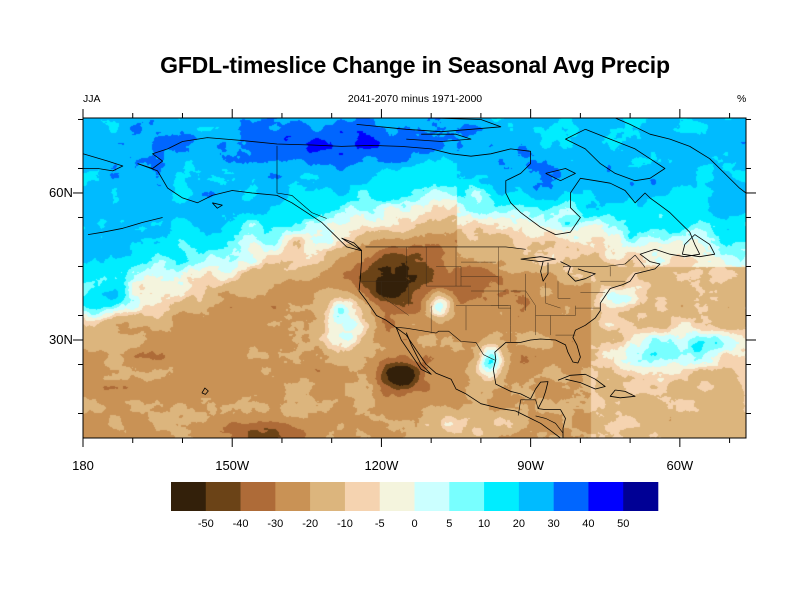 The image size is (792, 612). Describe the element at coordinates (549, 424) in the screenshot. I see `border-central-america` at that location.